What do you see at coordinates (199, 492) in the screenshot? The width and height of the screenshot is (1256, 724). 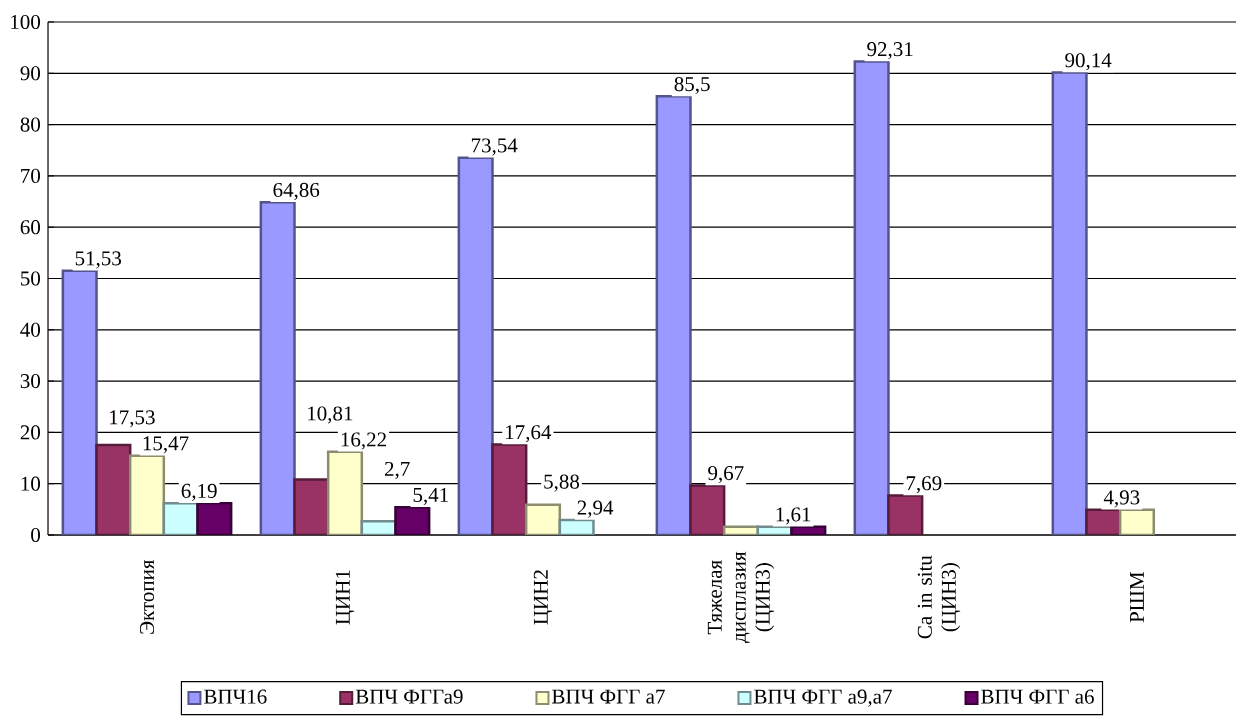 I see `data-label: 6,19` at bounding box center [199, 492].